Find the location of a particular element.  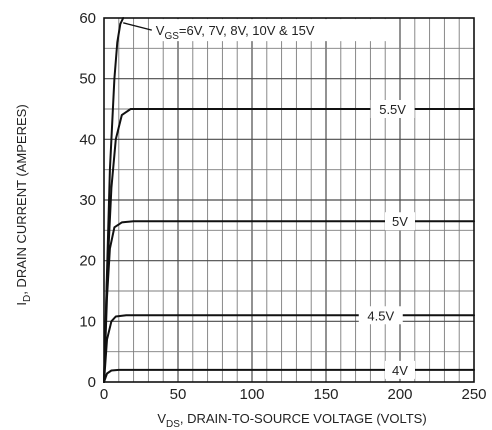

x-tick-label: 150 is located at coordinates (325, 394).